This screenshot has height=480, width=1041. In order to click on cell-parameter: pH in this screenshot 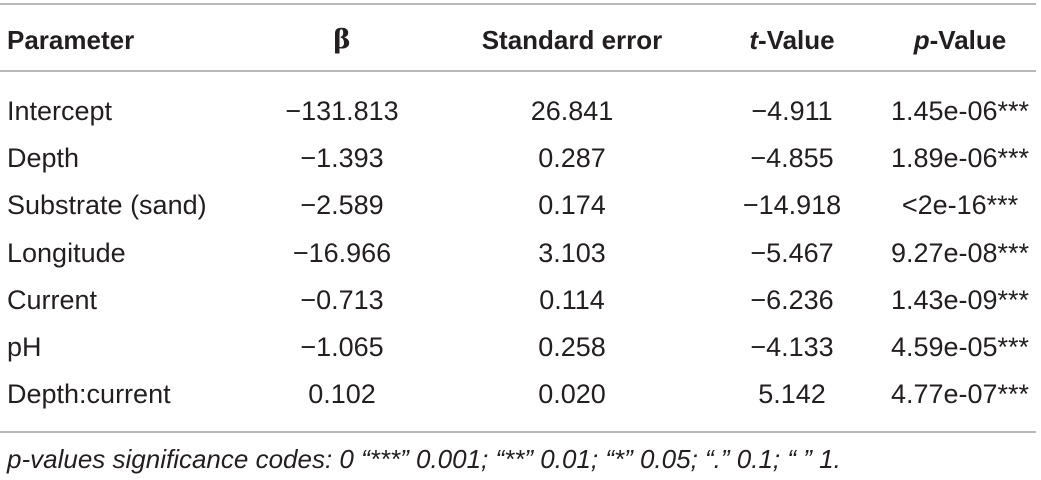, I will do `click(24, 347)`.